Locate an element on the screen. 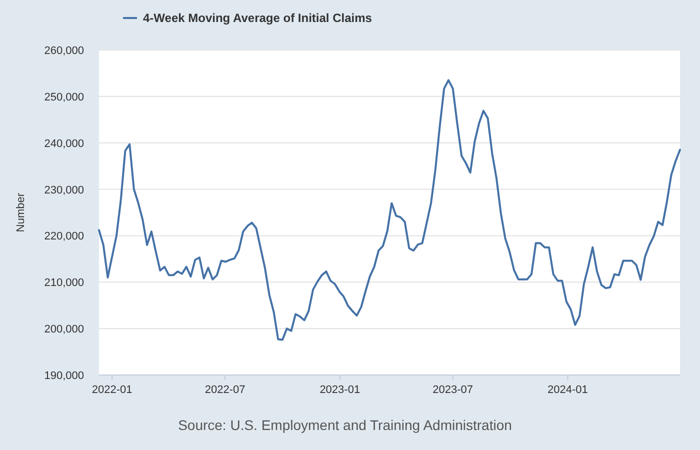 The height and width of the screenshot is (450, 700). y-tick-label: 260,000 is located at coordinates (64, 51).